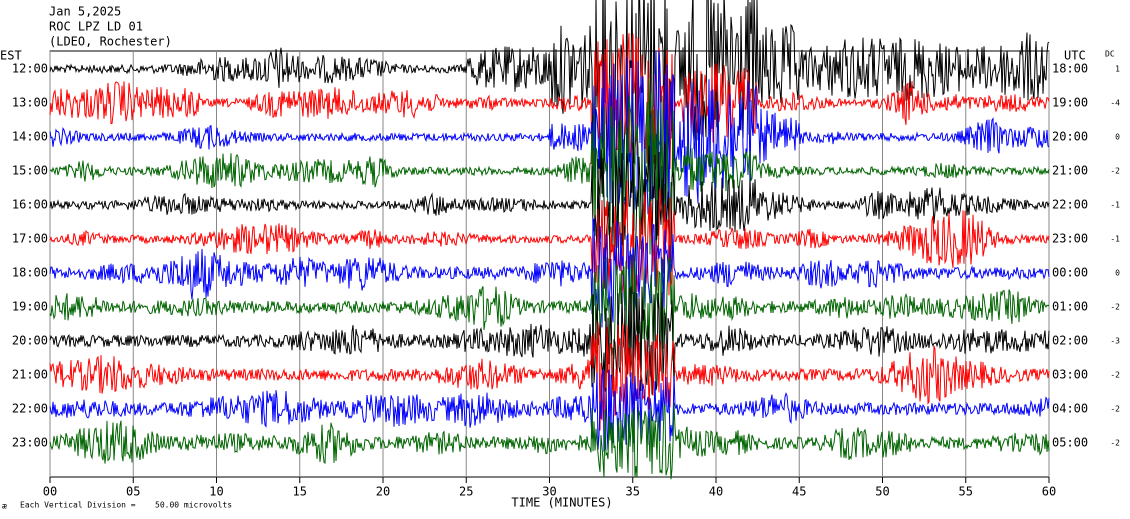 Image resolution: width=1130 pixels, height=519 pixels. Describe the element at coordinates (561, 503) in the screenshot. I see `x-axis-label: TIME (MINUTES)` at that location.